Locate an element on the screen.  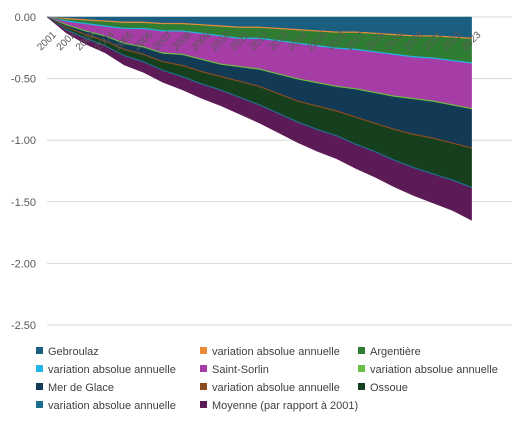
y-tick-label: -1.00 is located at coordinates (23, 141).